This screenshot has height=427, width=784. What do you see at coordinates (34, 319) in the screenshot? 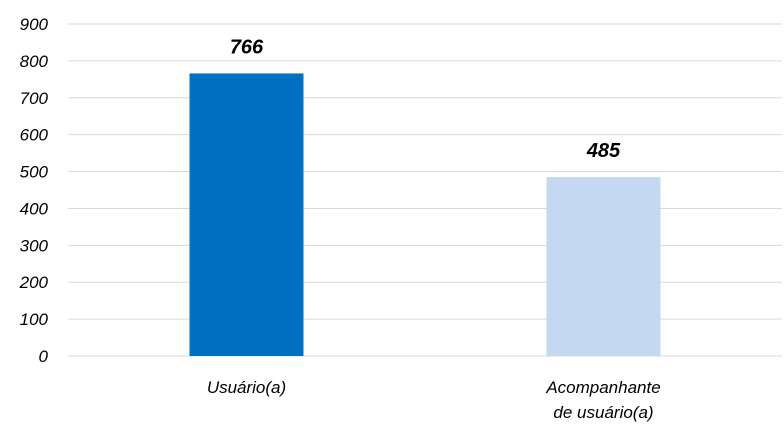
I see `y-tick-label: 100` at bounding box center [34, 319].